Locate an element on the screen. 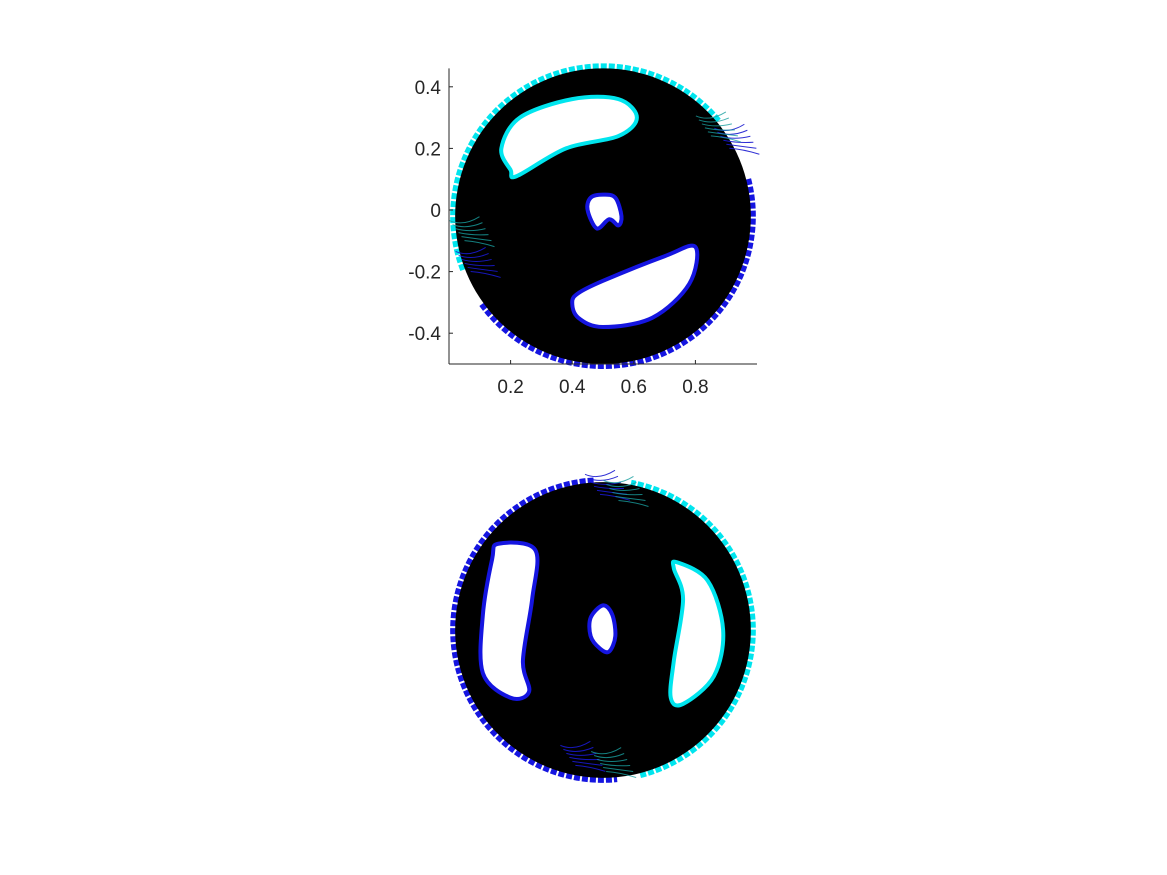  right-hole is located at coordinates (697, 633).